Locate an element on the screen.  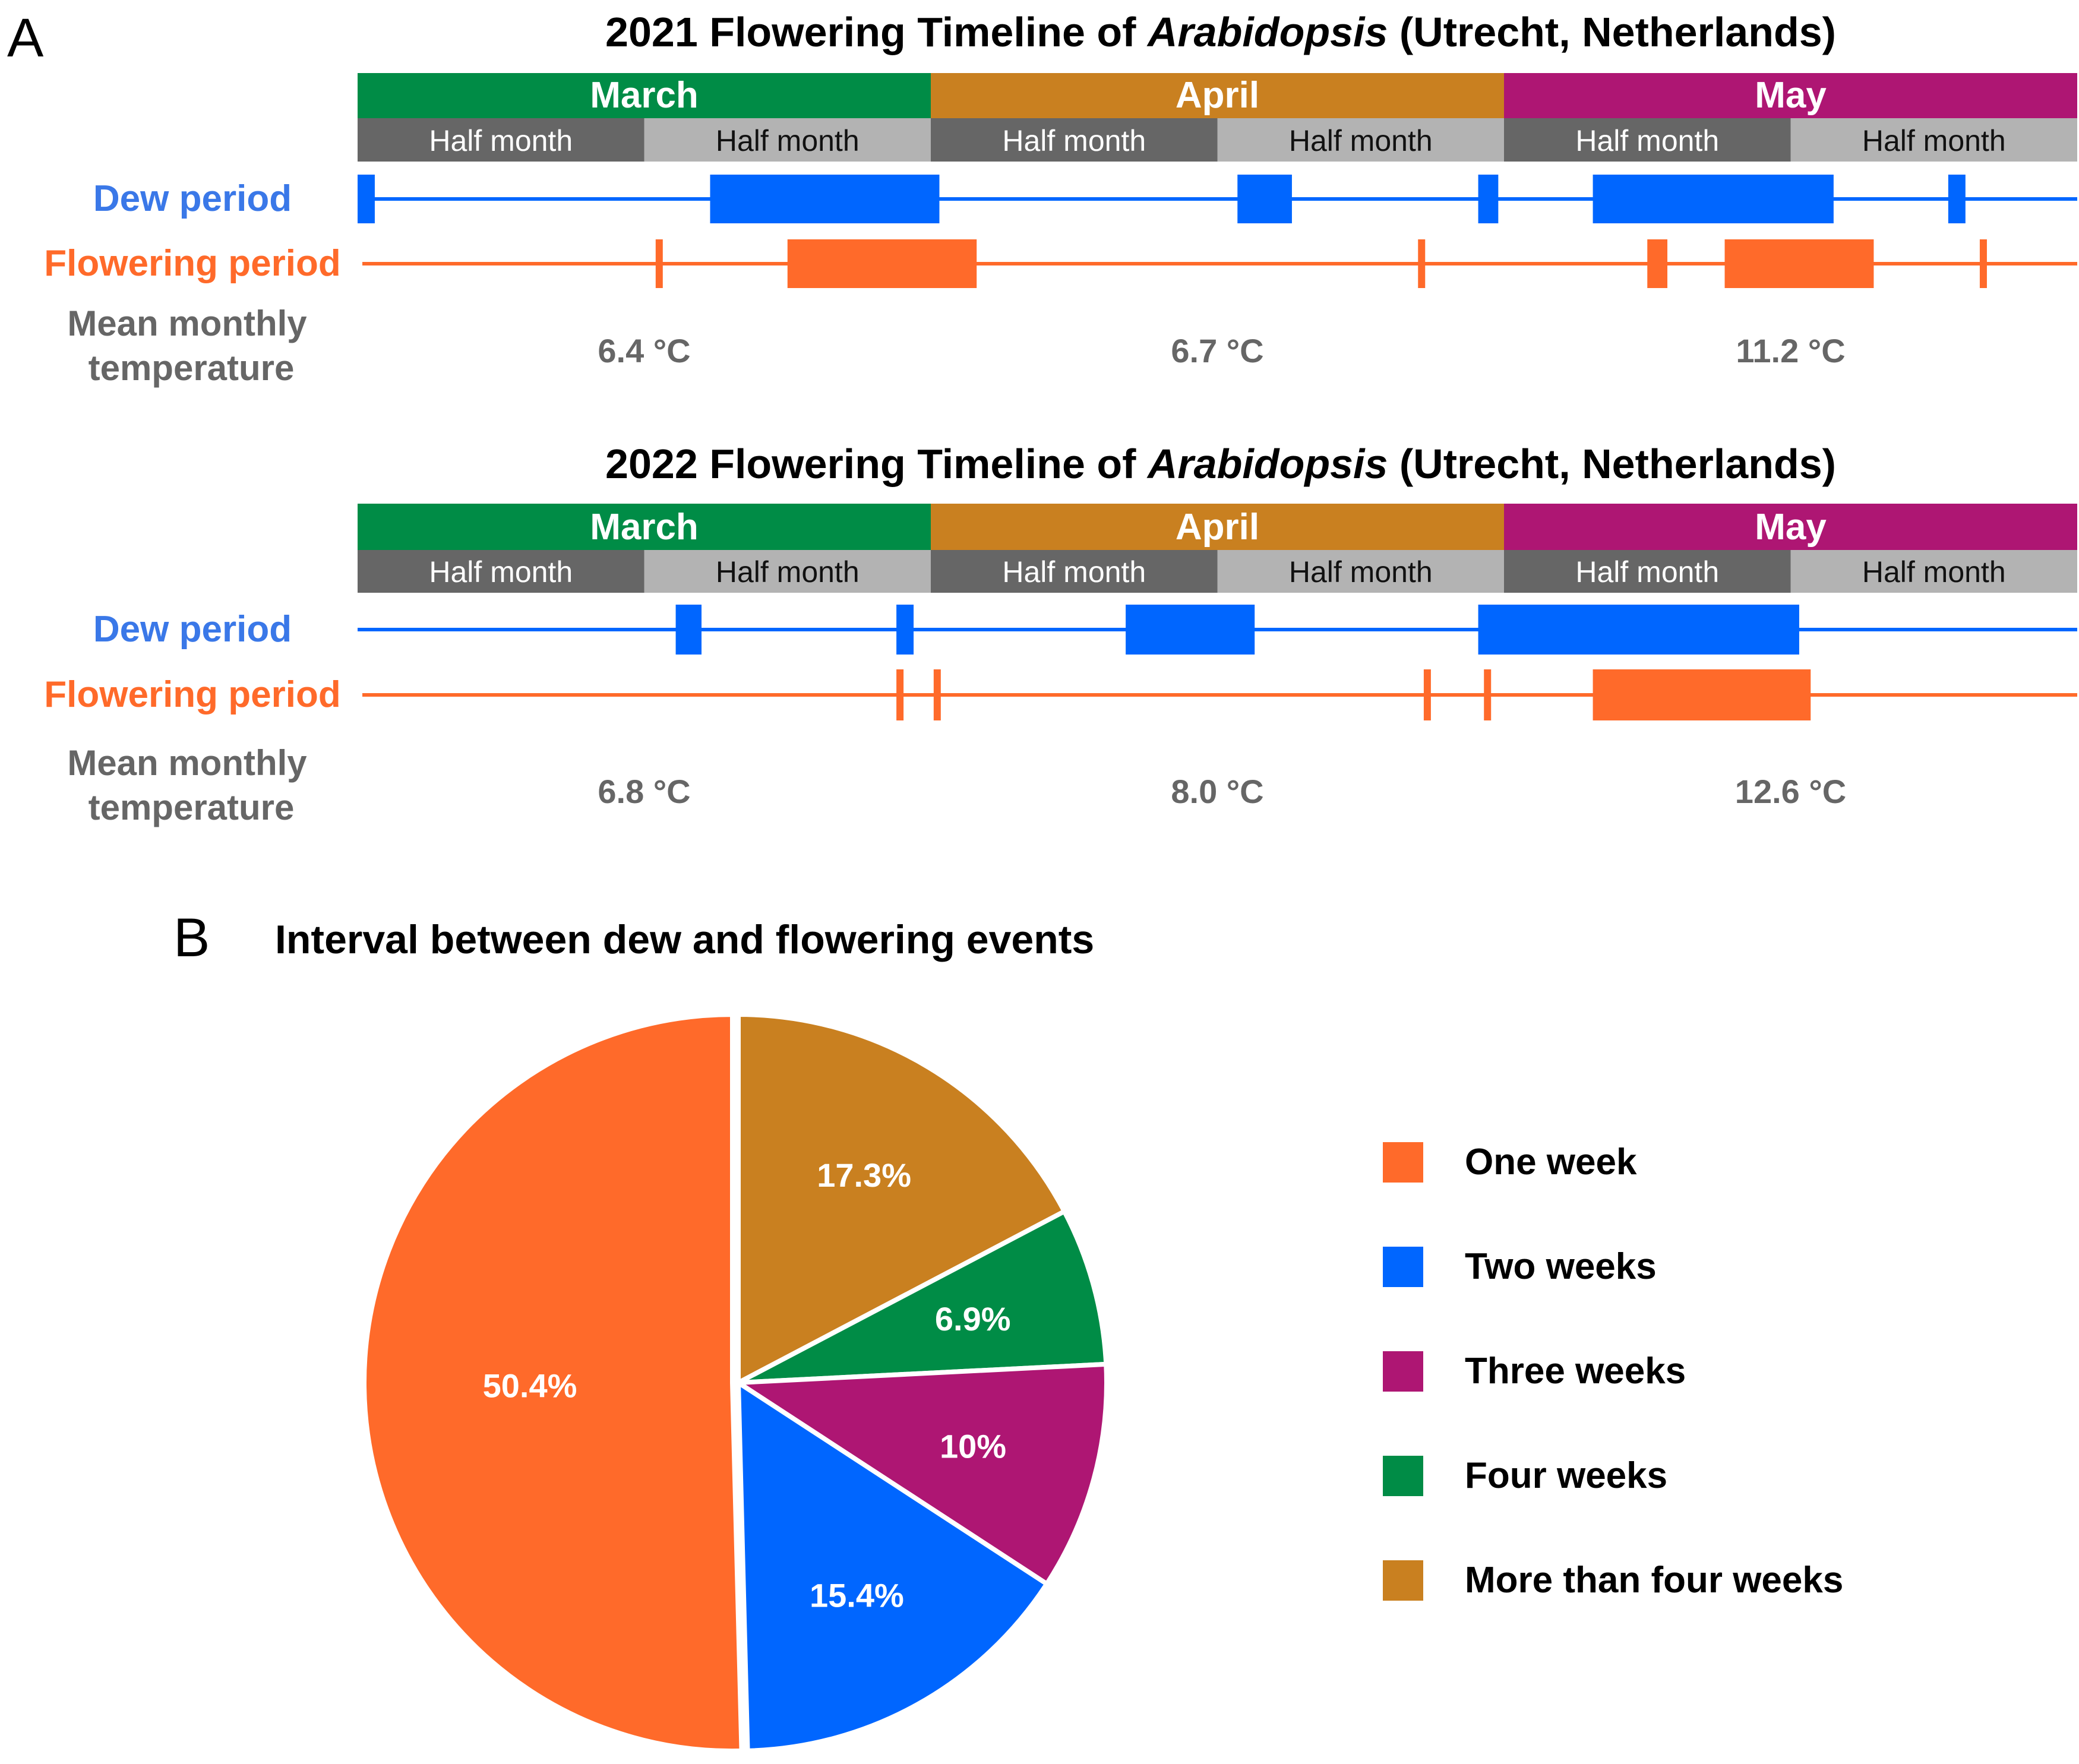
flowering-period-label: Flowering period is located at coordinates (192, 264).